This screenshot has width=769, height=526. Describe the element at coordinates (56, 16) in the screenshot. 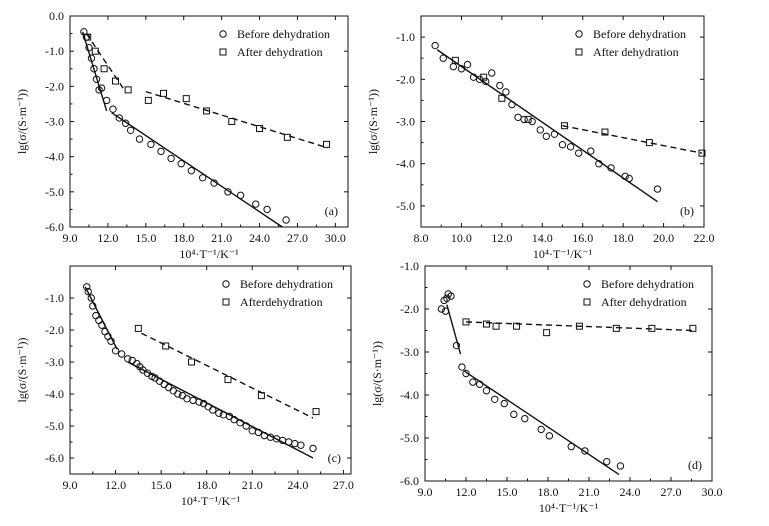

I see `y-tick-label: 0.0` at that location.